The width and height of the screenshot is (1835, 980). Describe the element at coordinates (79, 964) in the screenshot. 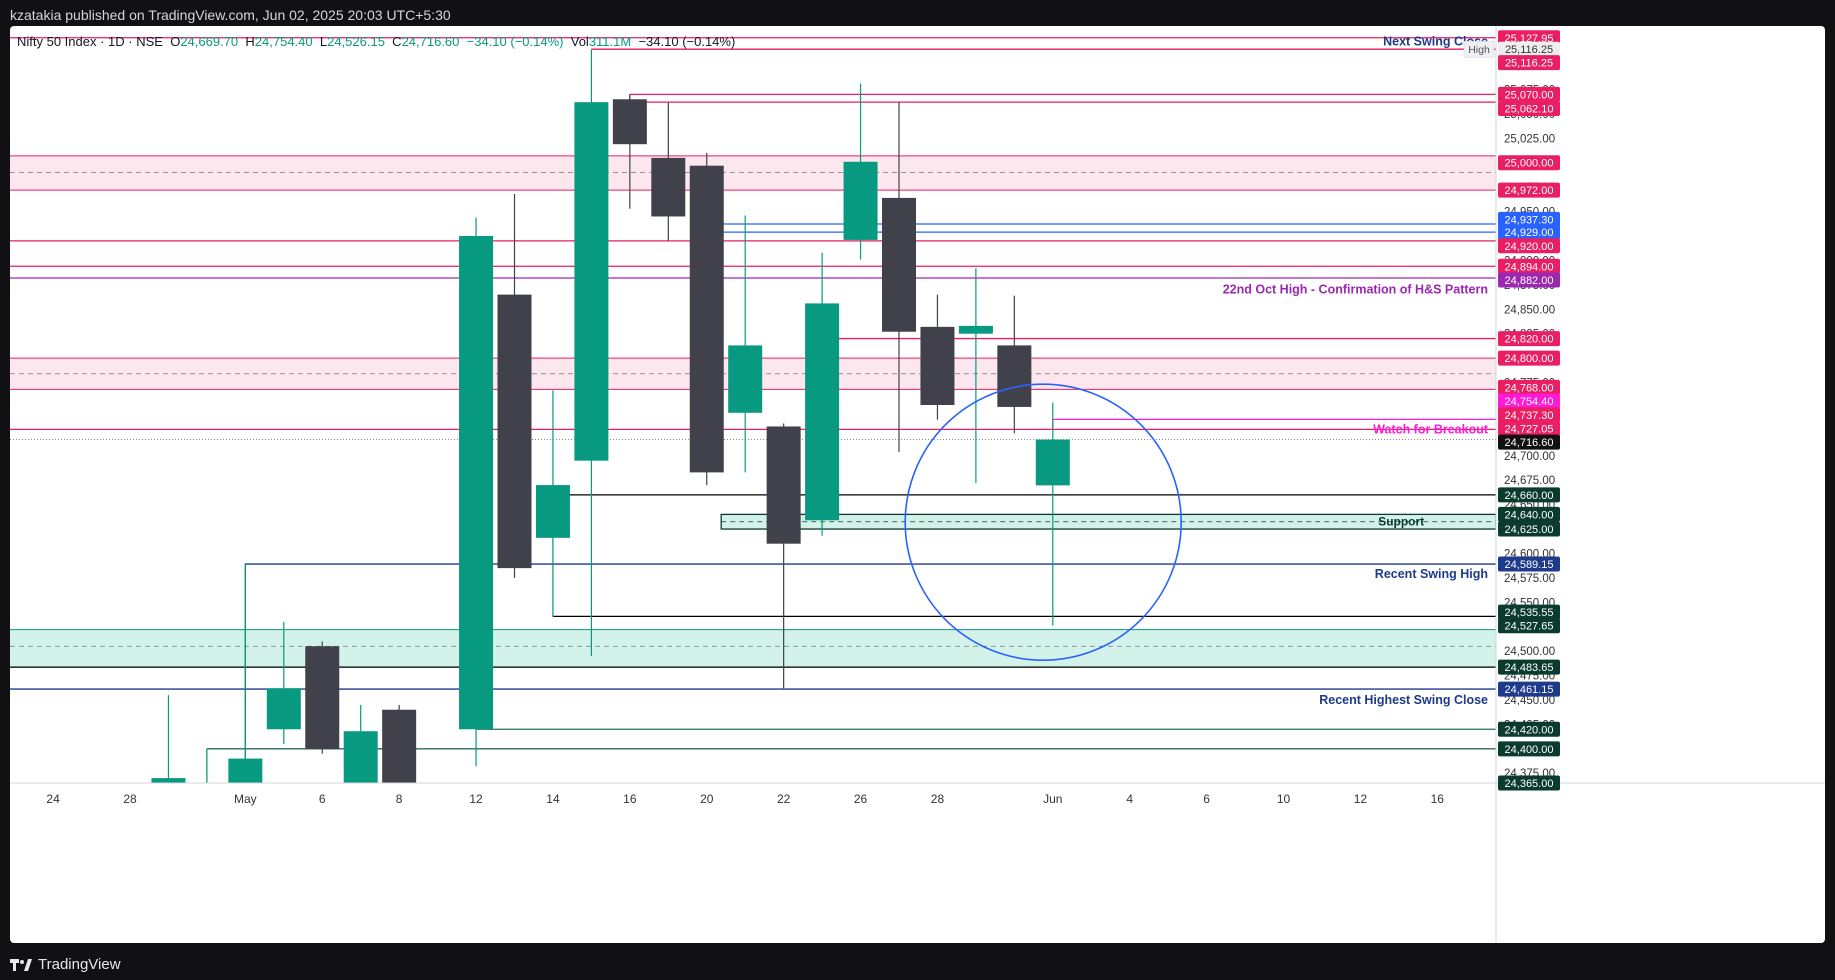

I see `brand-name: TradingView` at that location.